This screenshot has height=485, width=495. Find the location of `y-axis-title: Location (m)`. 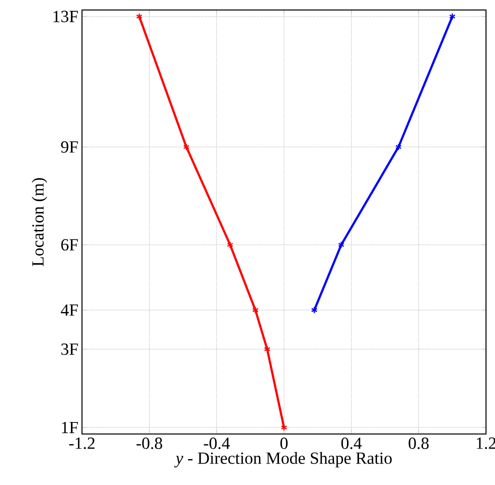

y-axis-title: Location (m) is located at coordinates (40, 222).